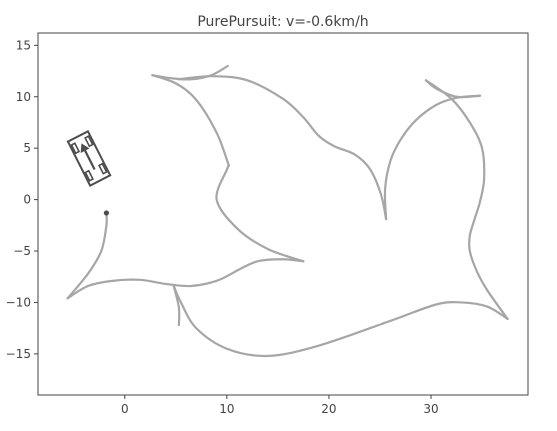 Image resolution: width=557 pixels, height=431 pixels. I want to click on vehicle-wheel-rear-right, so click(103, 168).